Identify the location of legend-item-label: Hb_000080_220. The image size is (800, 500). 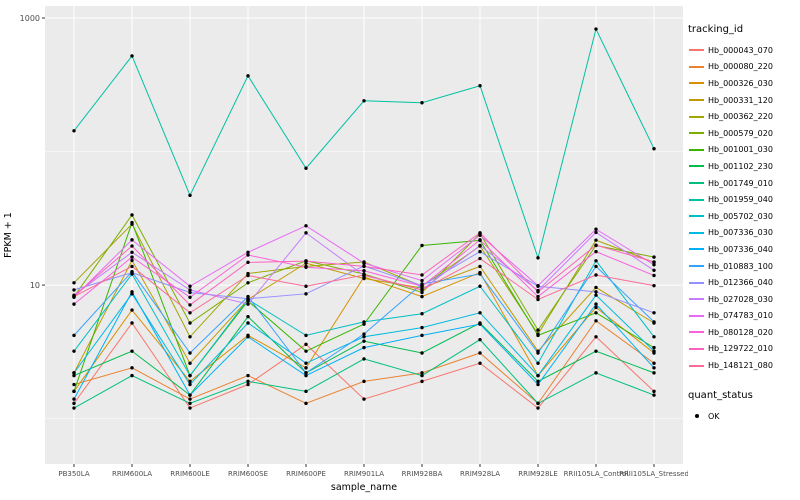
(740, 67).